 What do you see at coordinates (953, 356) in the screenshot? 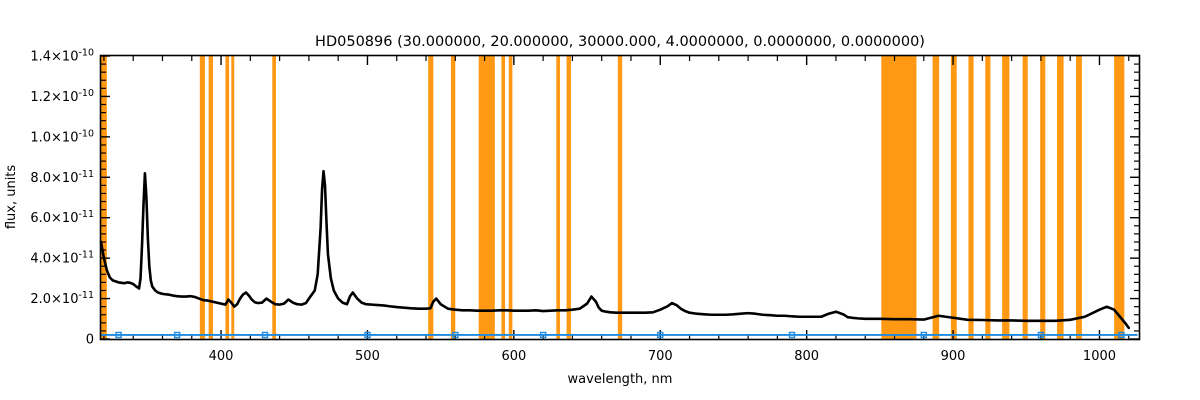
I see `x-tick-label: 900` at bounding box center [953, 356].